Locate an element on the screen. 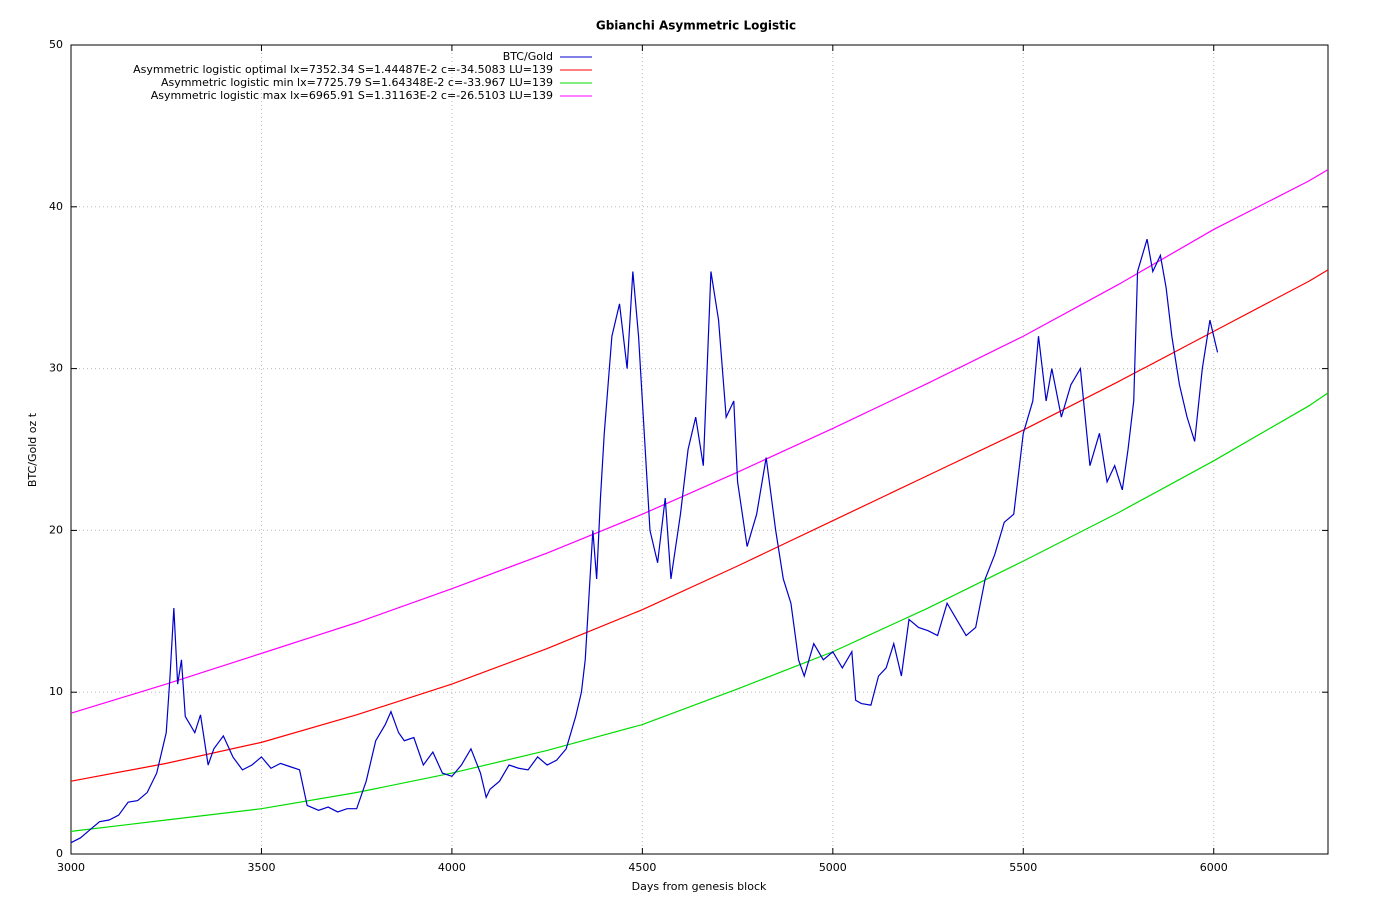  y-tick-label: 50 is located at coordinates (56, 44).